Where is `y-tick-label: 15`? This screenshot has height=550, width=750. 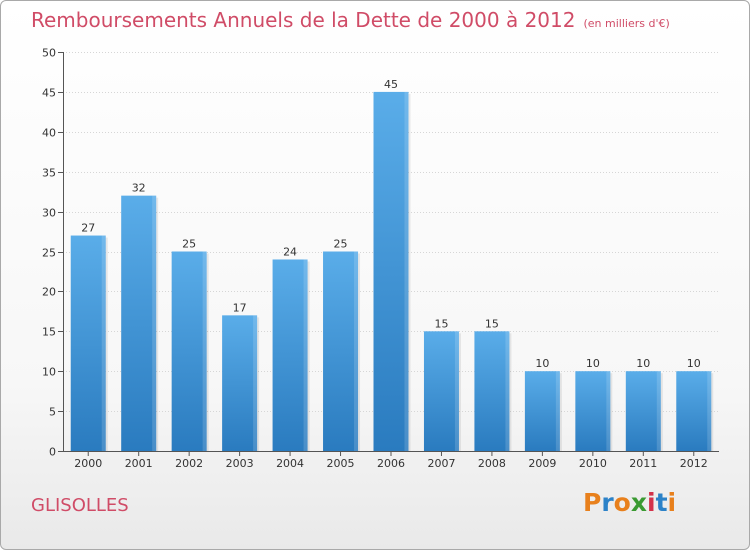 y-tick-label: 15 is located at coordinates (49, 332).